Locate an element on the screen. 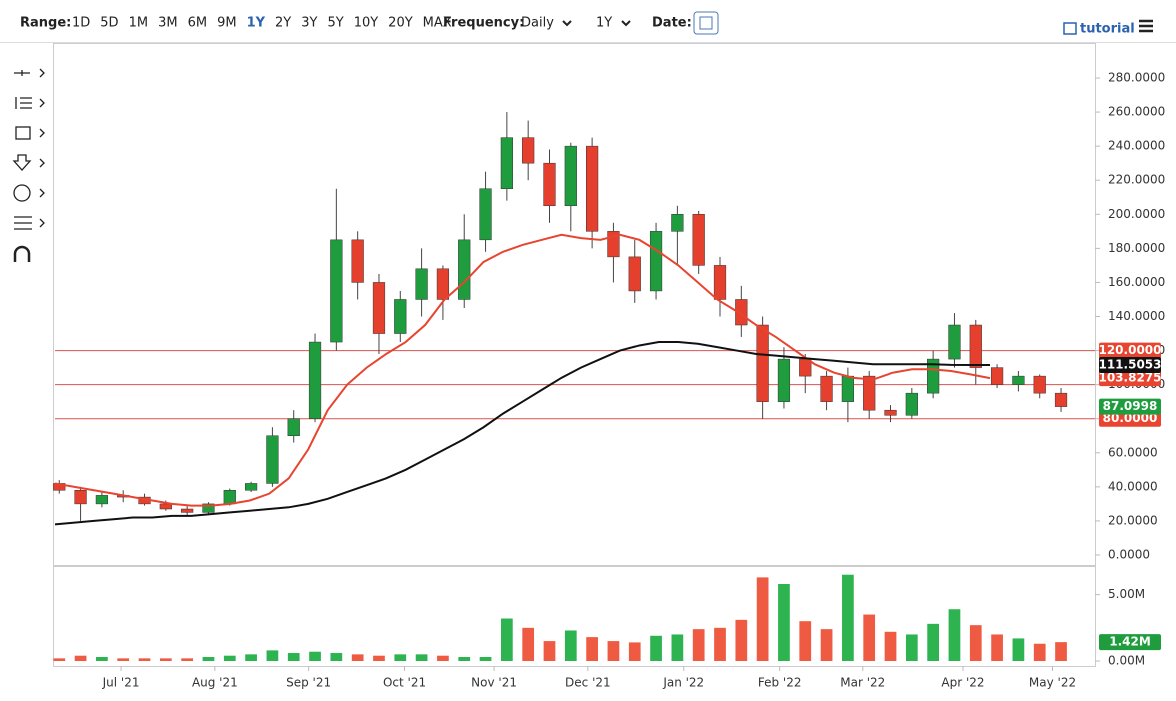 This screenshot has height=701, width=1176. range-button: MAX is located at coordinates (437, 23).